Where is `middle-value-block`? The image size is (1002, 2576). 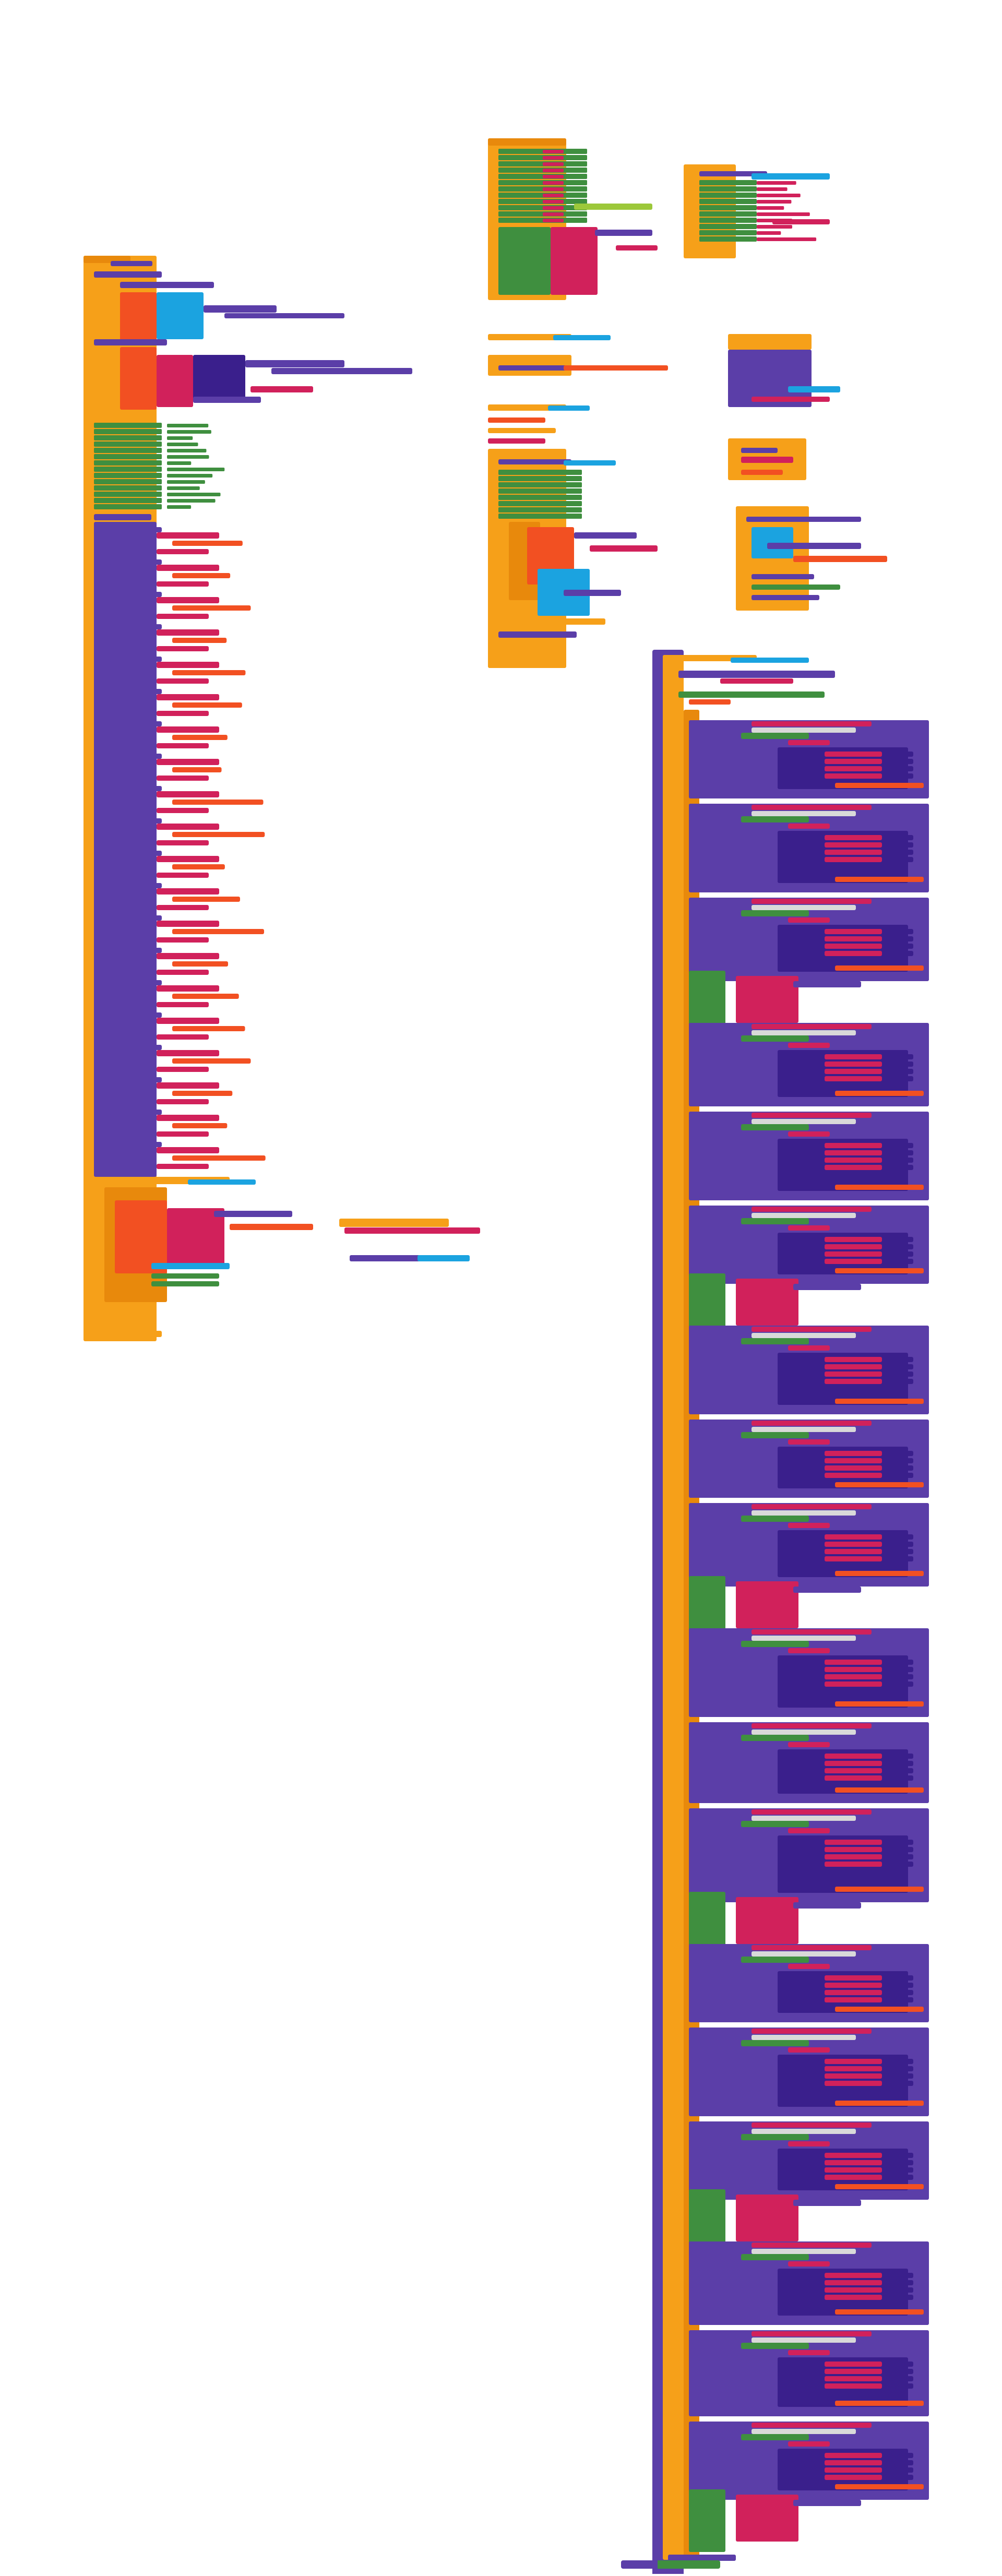 middle-value-block is located at coordinates (553, 171).